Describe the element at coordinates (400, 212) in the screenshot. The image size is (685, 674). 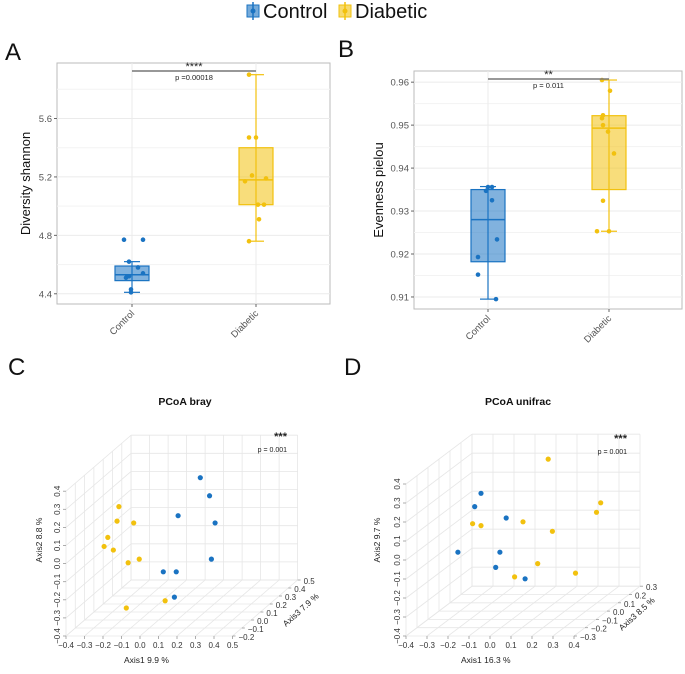
I see `y-tick-label: 0.93` at that location.